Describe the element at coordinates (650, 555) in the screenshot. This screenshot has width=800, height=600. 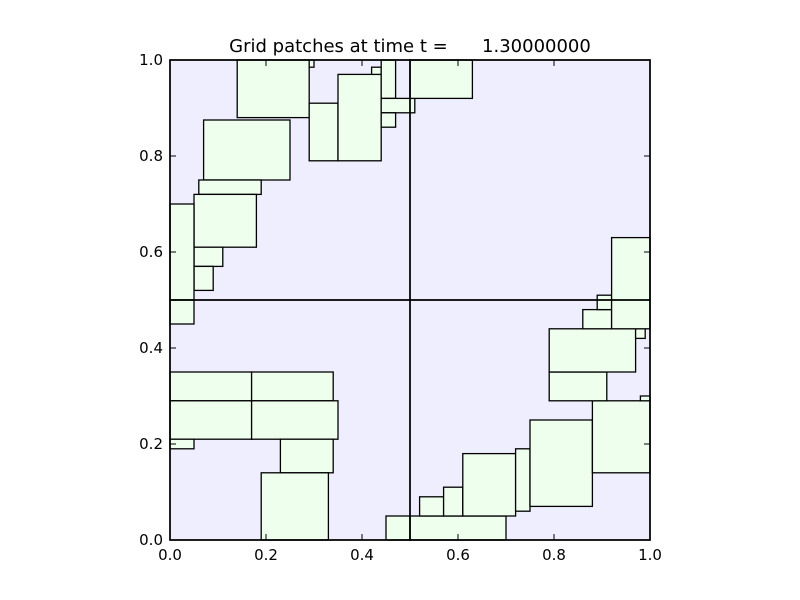
I see `x-tick-label-5: 1.0` at that location.